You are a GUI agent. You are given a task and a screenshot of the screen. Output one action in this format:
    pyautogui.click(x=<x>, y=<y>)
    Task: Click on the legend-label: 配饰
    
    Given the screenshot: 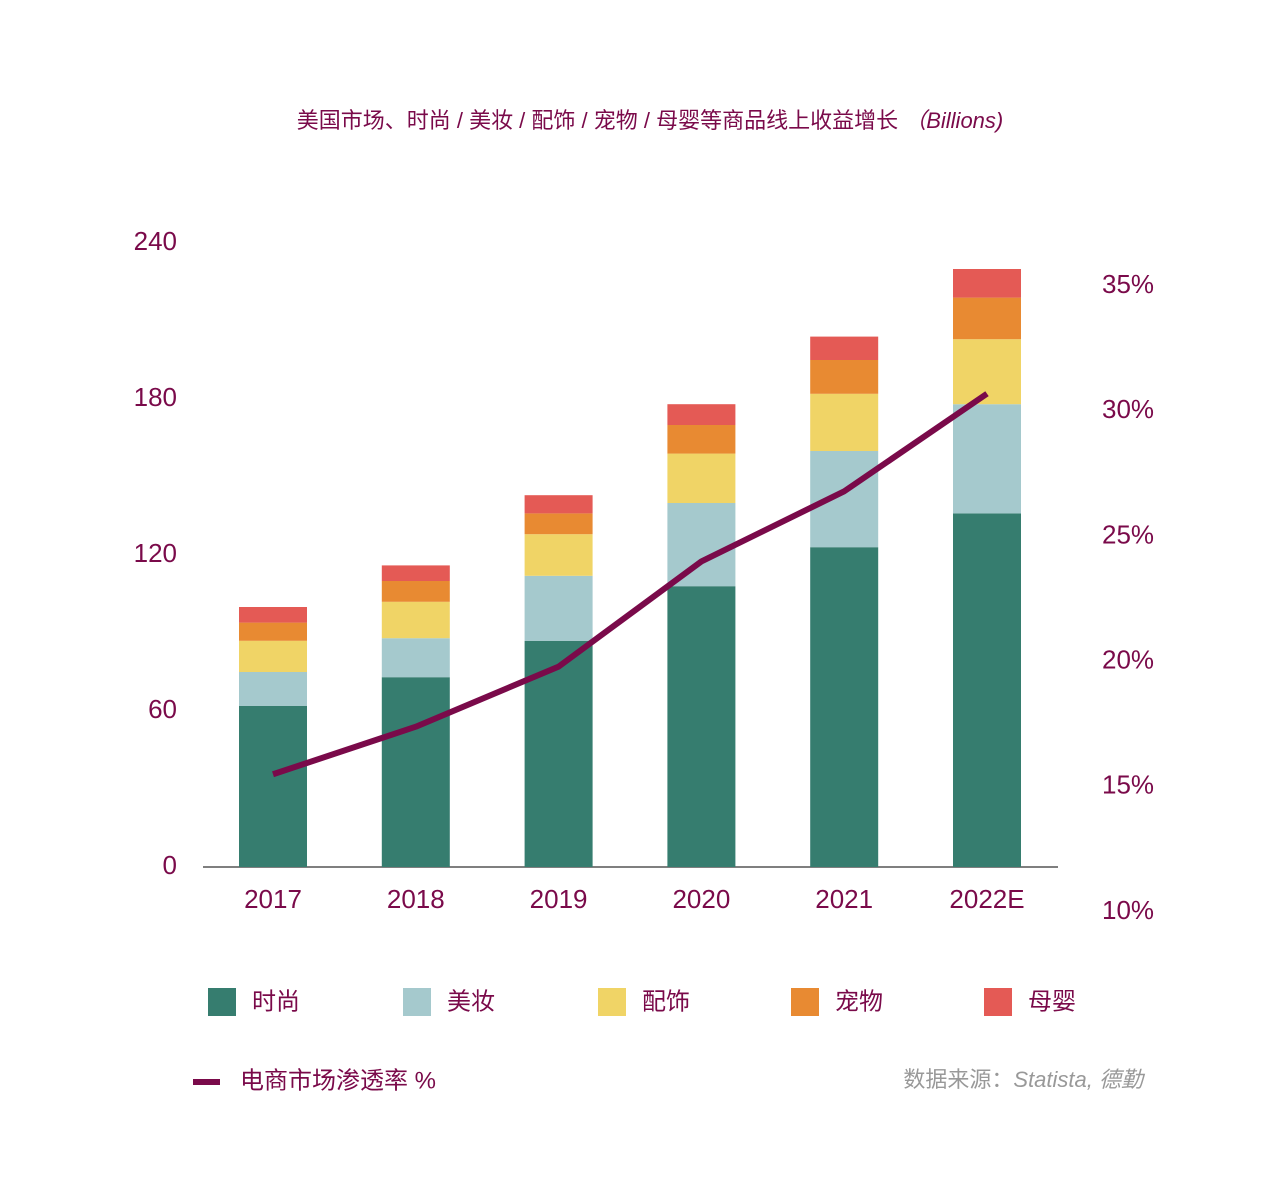 What is the action you would take?
    pyautogui.click(x=666, y=1001)
    